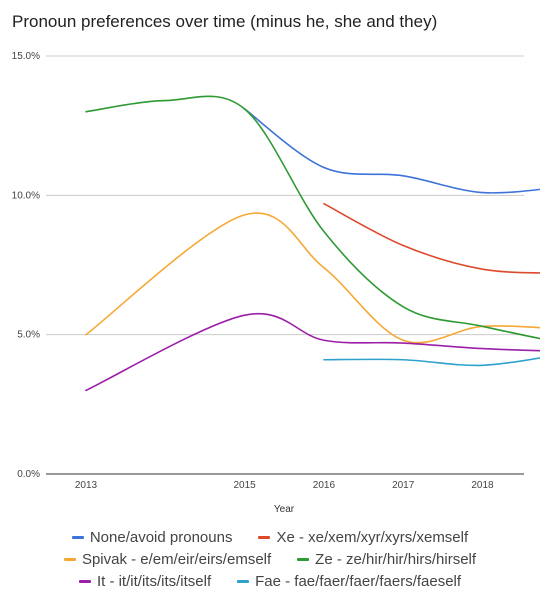 Image resolution: width=540 pixels, height=608 pixels. I want to click on series-line-it, so click(312, 352).